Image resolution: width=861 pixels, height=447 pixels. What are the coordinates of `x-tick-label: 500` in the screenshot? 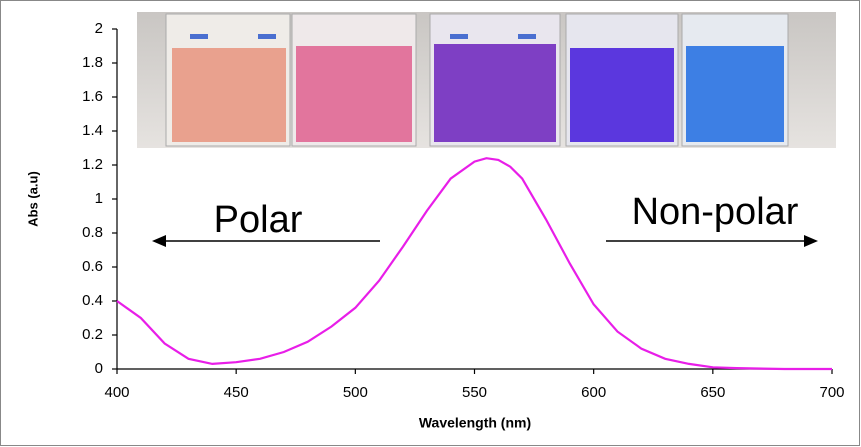 It's located at (355, 392).